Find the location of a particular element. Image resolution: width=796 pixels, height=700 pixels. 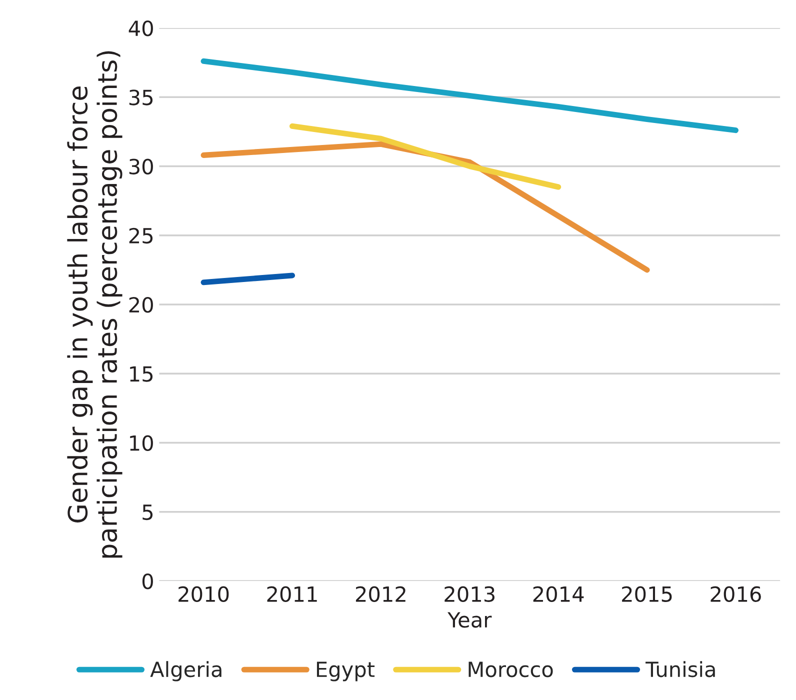

x-tick-label: 2014 is located at coordinates (558, 594).